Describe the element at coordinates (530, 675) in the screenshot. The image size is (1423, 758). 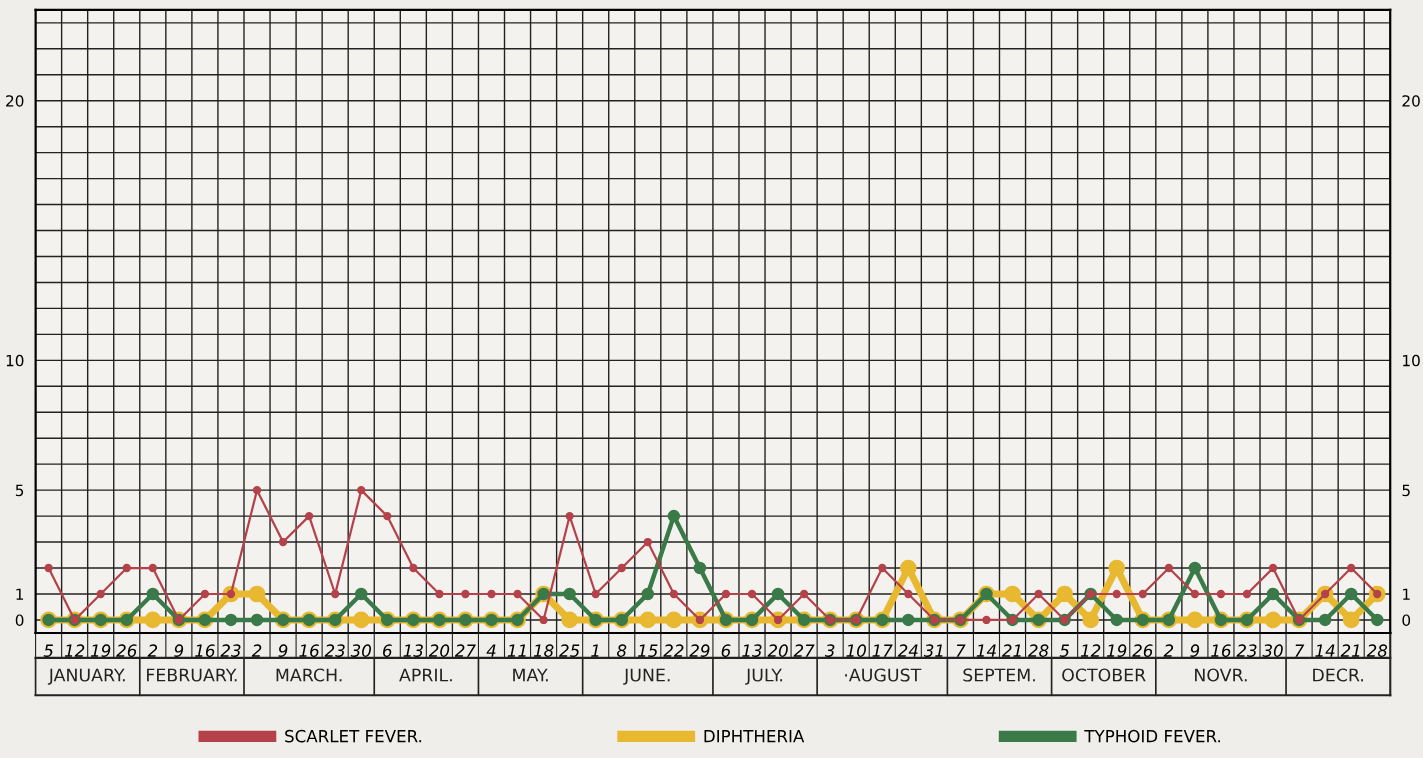
I see `text: MAY.` at that location.